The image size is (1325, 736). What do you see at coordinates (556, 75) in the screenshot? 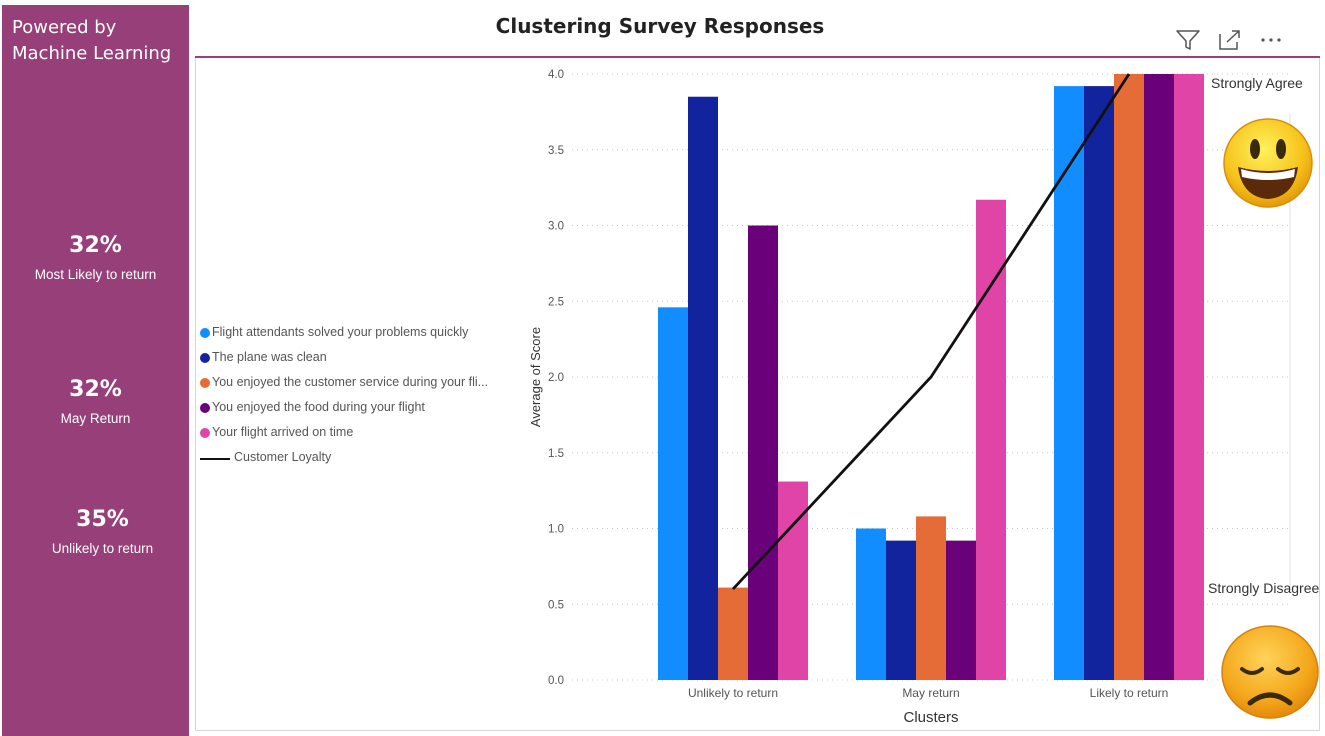
I see `y-tick-label: 4.0` at bounding box center [556, 75].